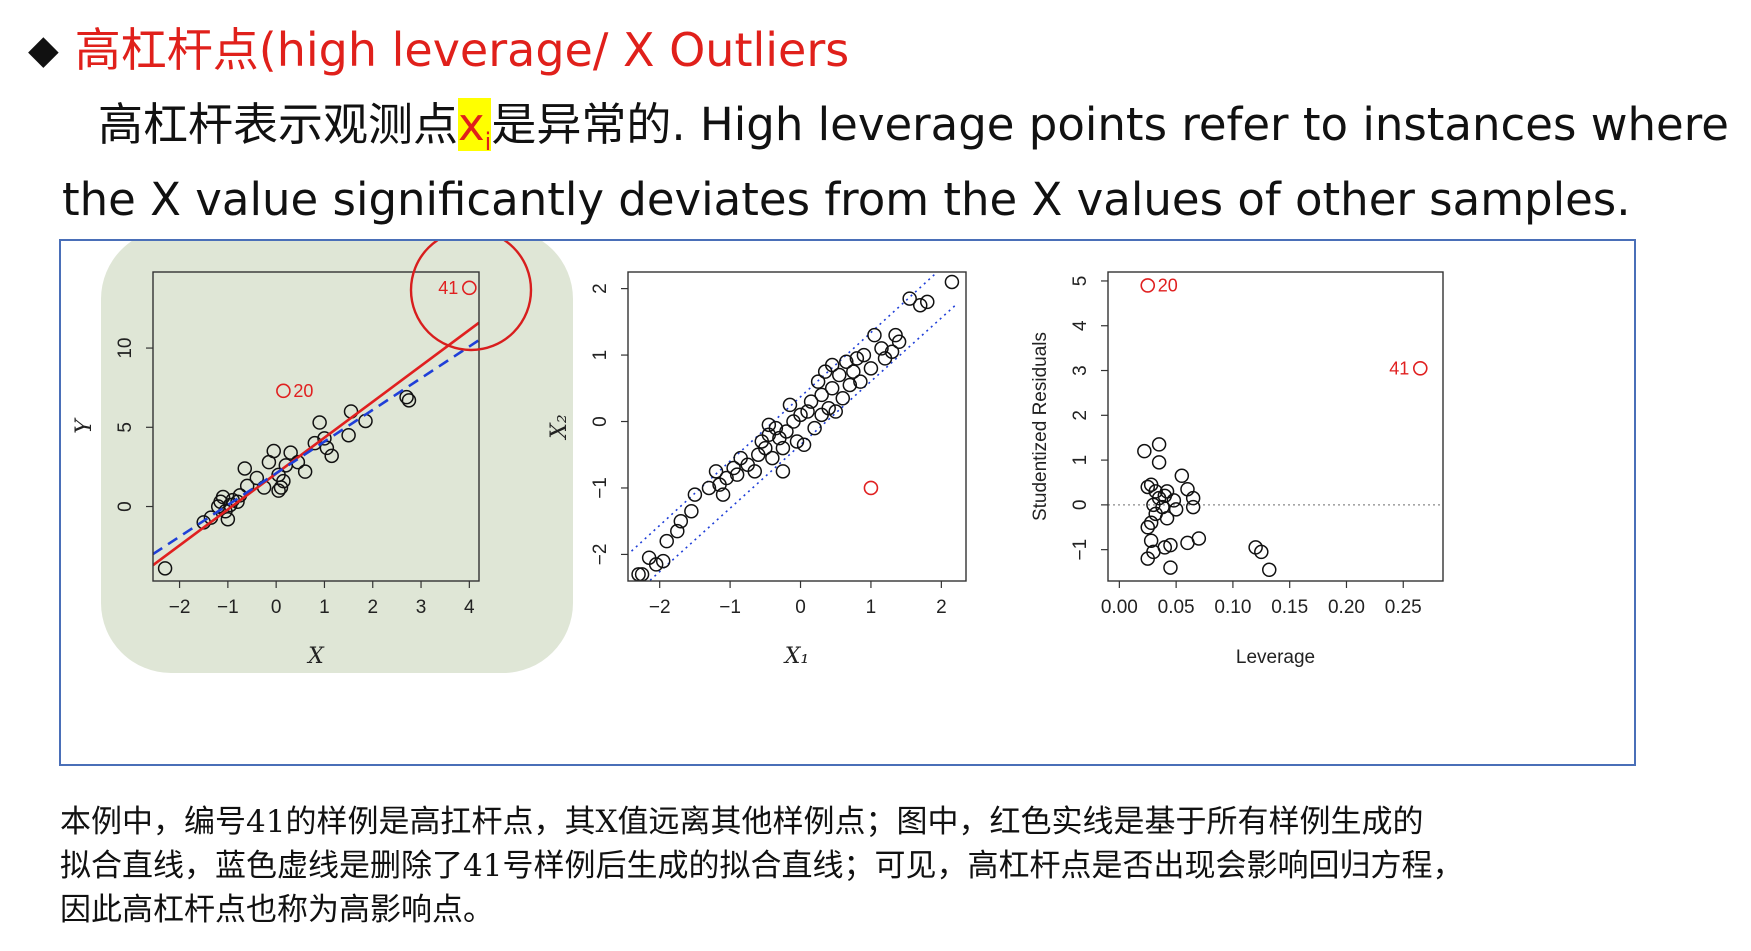 This screenshot has width=1751, height=951. What do you see at coordinates (600, 288) in the screenshot?
I see `y-tick-label: 2` at bounding box center [600, 288].